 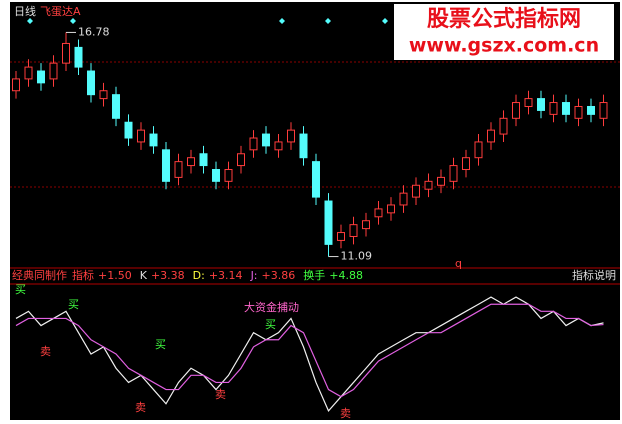 What do you see at coordinates (94, 31) in the screenshot?
I see `high-label: 16.78` at bounding box center [94, 31].